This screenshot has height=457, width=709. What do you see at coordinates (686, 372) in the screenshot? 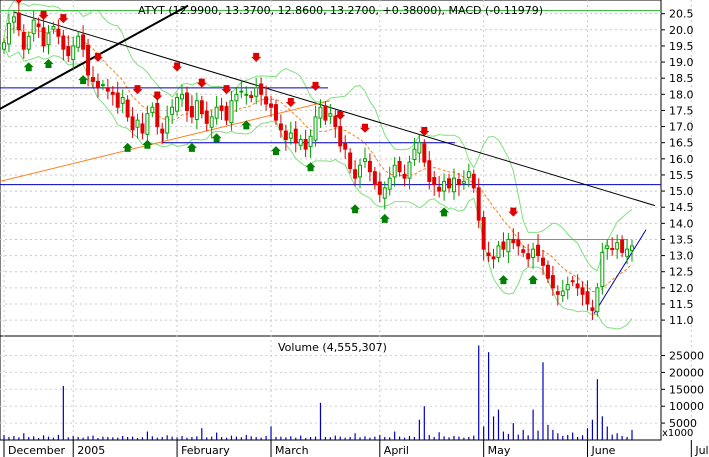
I see `vol-tick-label: 20000` at bounding box center [686, 372].